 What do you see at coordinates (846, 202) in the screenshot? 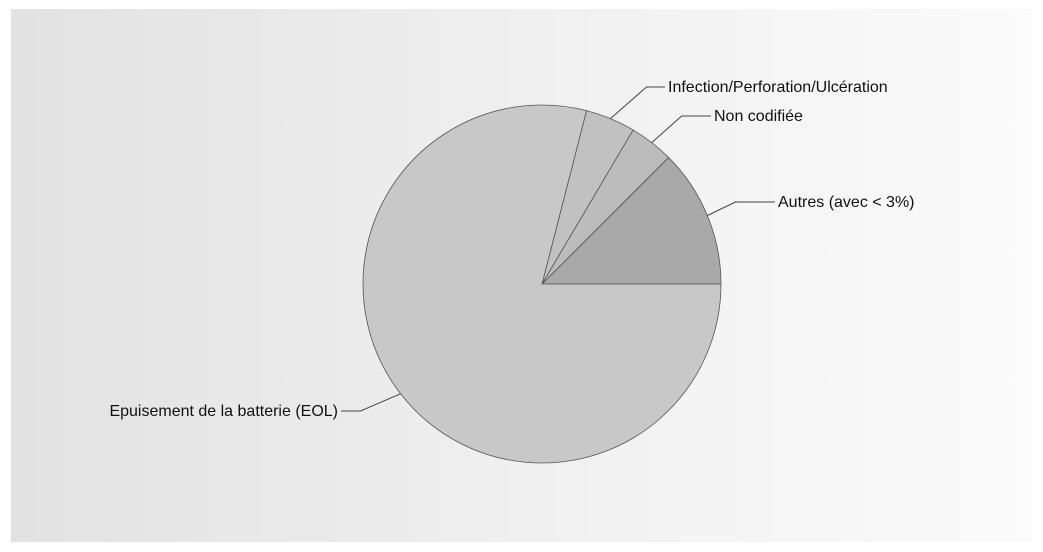
I see `slice-label: Autres (avec < 3%)` at bounding box center [846, 202].